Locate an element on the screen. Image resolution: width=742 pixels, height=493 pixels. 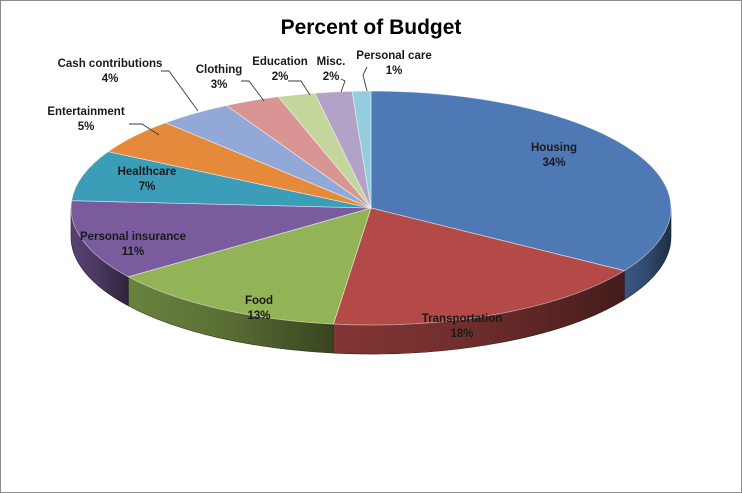
slice-value-healthcare: 7% is located at coordinates (147, 187).